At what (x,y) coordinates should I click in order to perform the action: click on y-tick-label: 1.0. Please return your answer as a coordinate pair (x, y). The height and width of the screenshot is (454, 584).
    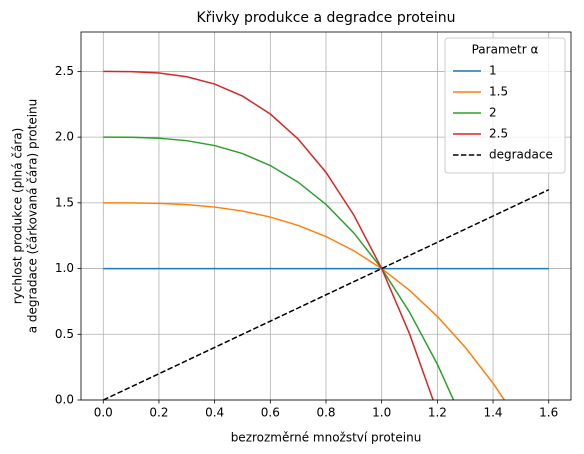
    Looking at the image, I should click on (64, 268).